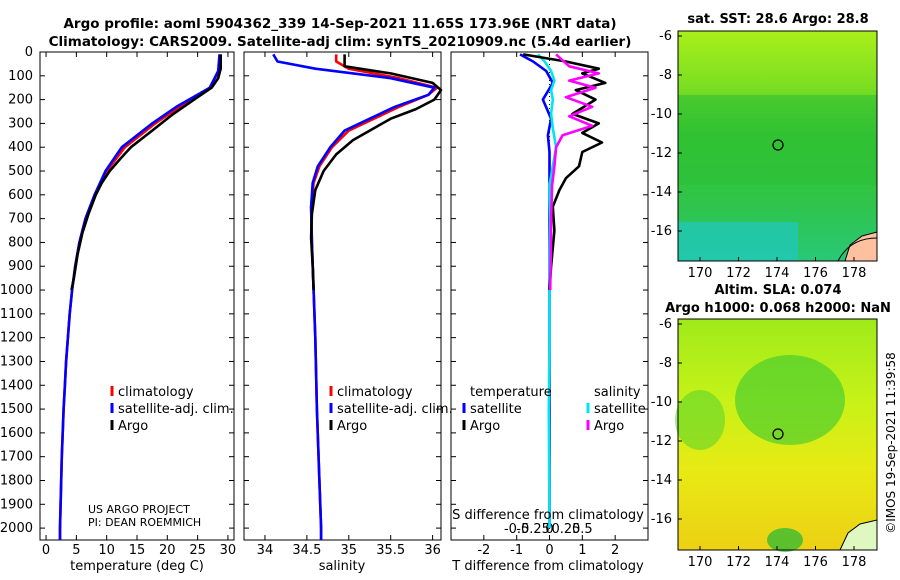 Image resolution: width=900 pixels, height=580 pixels. What do you see at coordinates (777, 19) in the screenshot?
I see `sst-map-title: sat. SST: 28.6 Argo: 28.8` at bounding box center [777, 19].